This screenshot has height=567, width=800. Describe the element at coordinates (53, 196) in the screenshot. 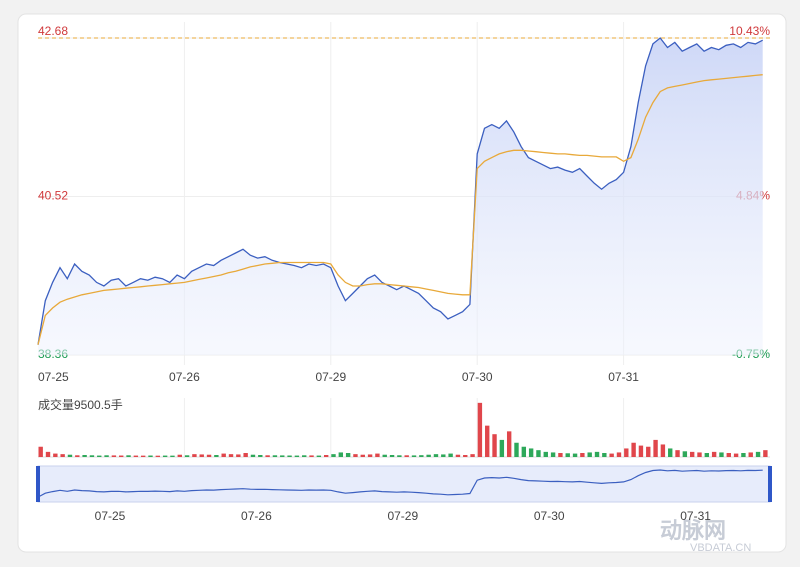

I see `y-tick-label: 40.52` at that location.